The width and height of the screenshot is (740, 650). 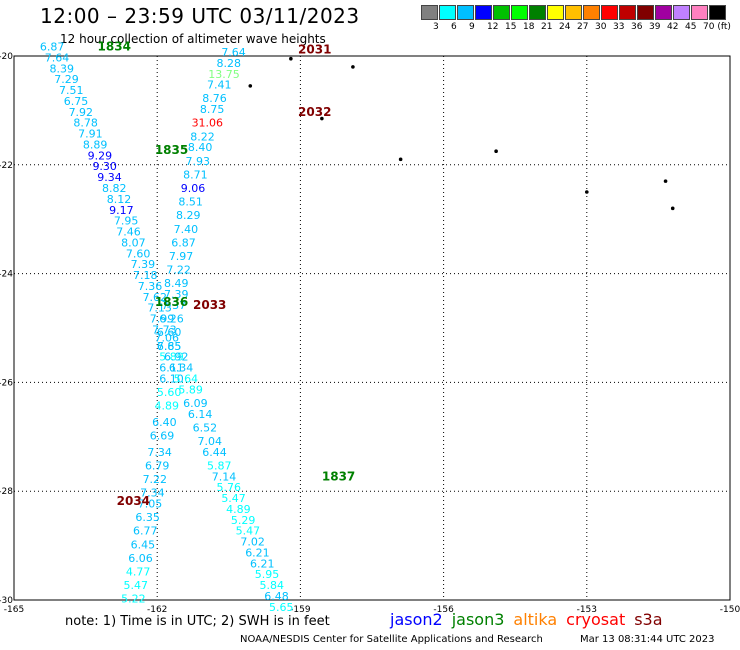 What do you see at coordinates (243, 520) in the screenshot?
I see `track-b-value: 5.29` at bounding box center [243, 520].